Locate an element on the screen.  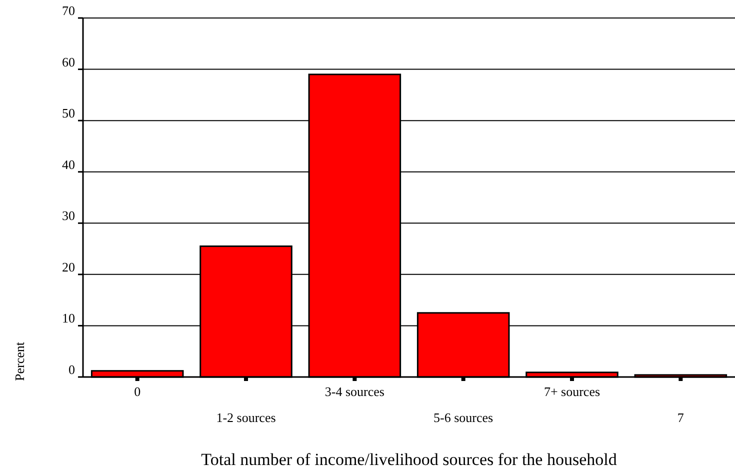
x-axis-title: Total number of income/livelihood sources for the household is located at coordinates (409, 459).